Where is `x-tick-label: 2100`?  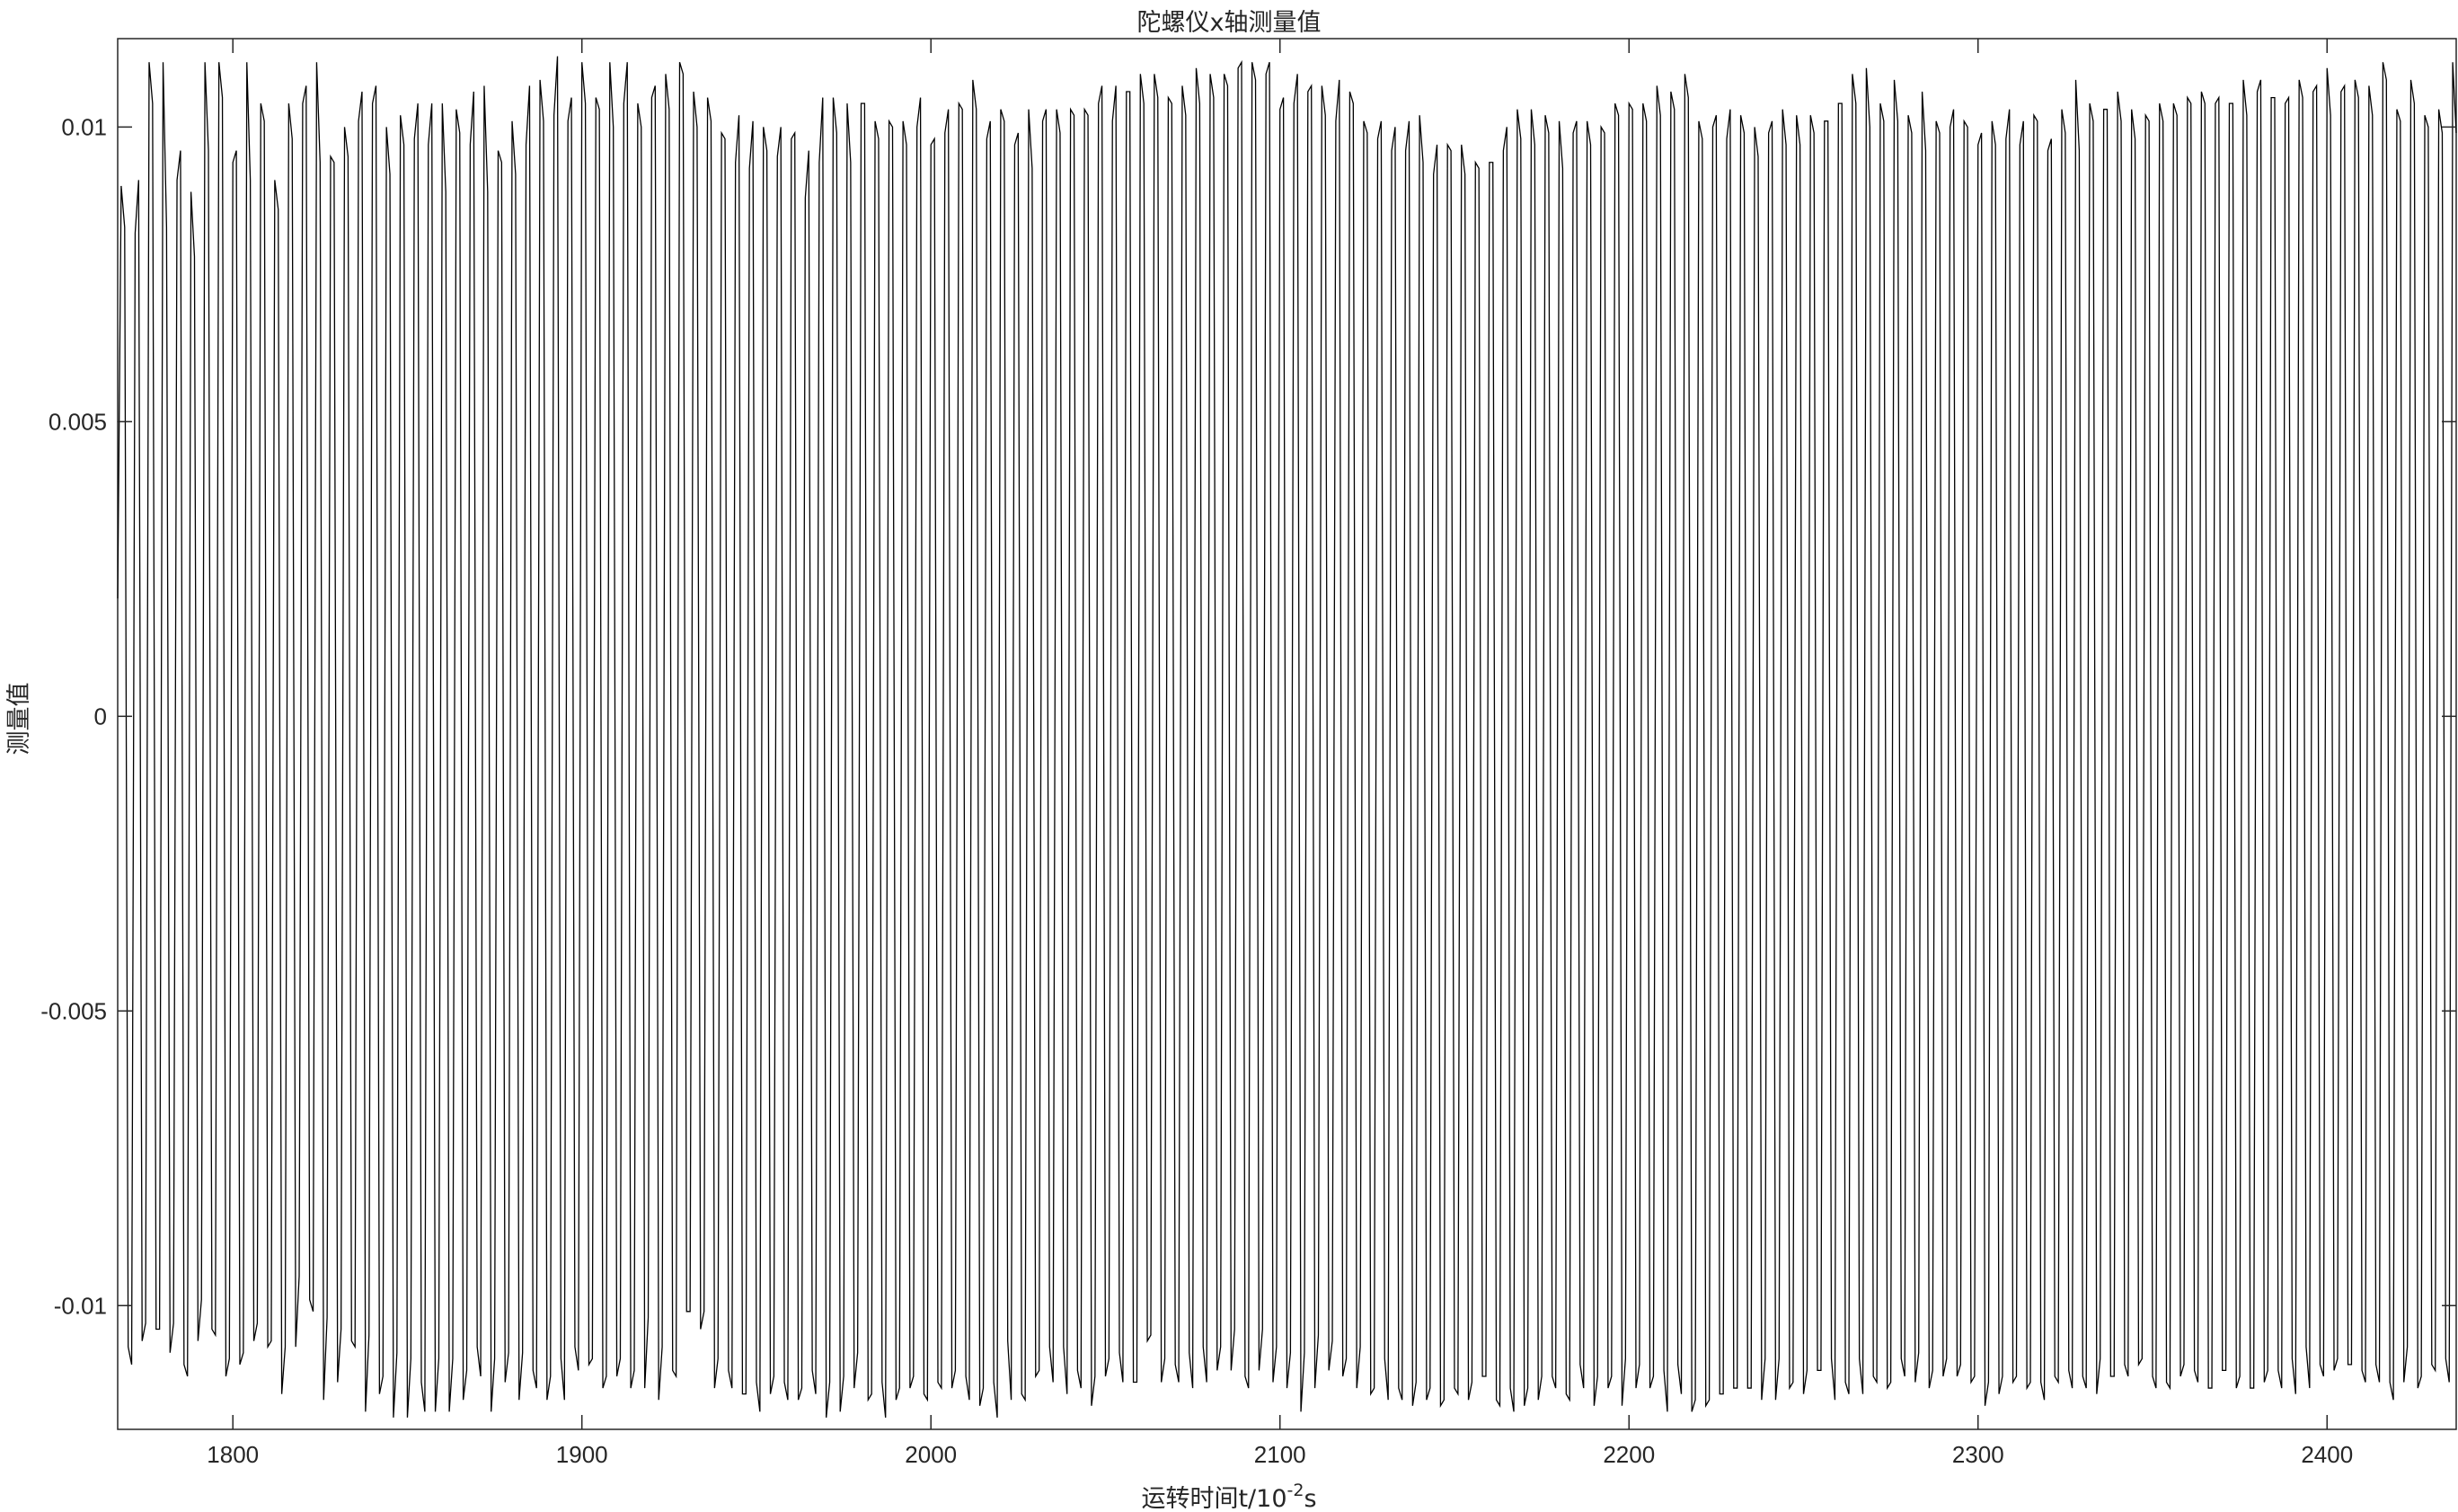 x-tick-label: 2100 is located at coordinates (1280, 1454).